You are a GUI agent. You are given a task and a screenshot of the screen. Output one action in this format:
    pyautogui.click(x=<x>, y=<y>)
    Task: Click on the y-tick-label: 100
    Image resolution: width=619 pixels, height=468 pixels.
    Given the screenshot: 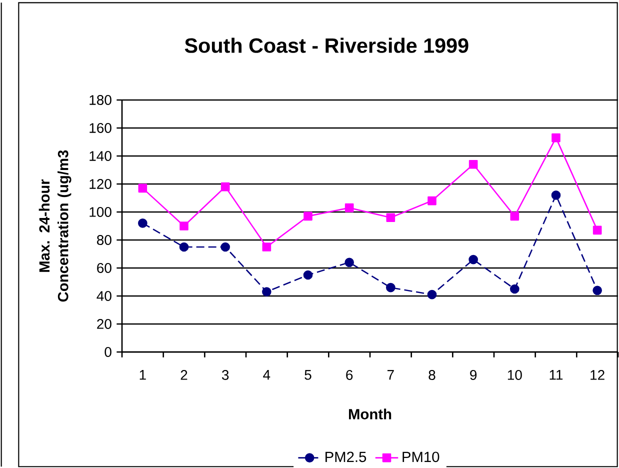 What is the action you would take?
    pyautogui.click(x=101, y=212)
    